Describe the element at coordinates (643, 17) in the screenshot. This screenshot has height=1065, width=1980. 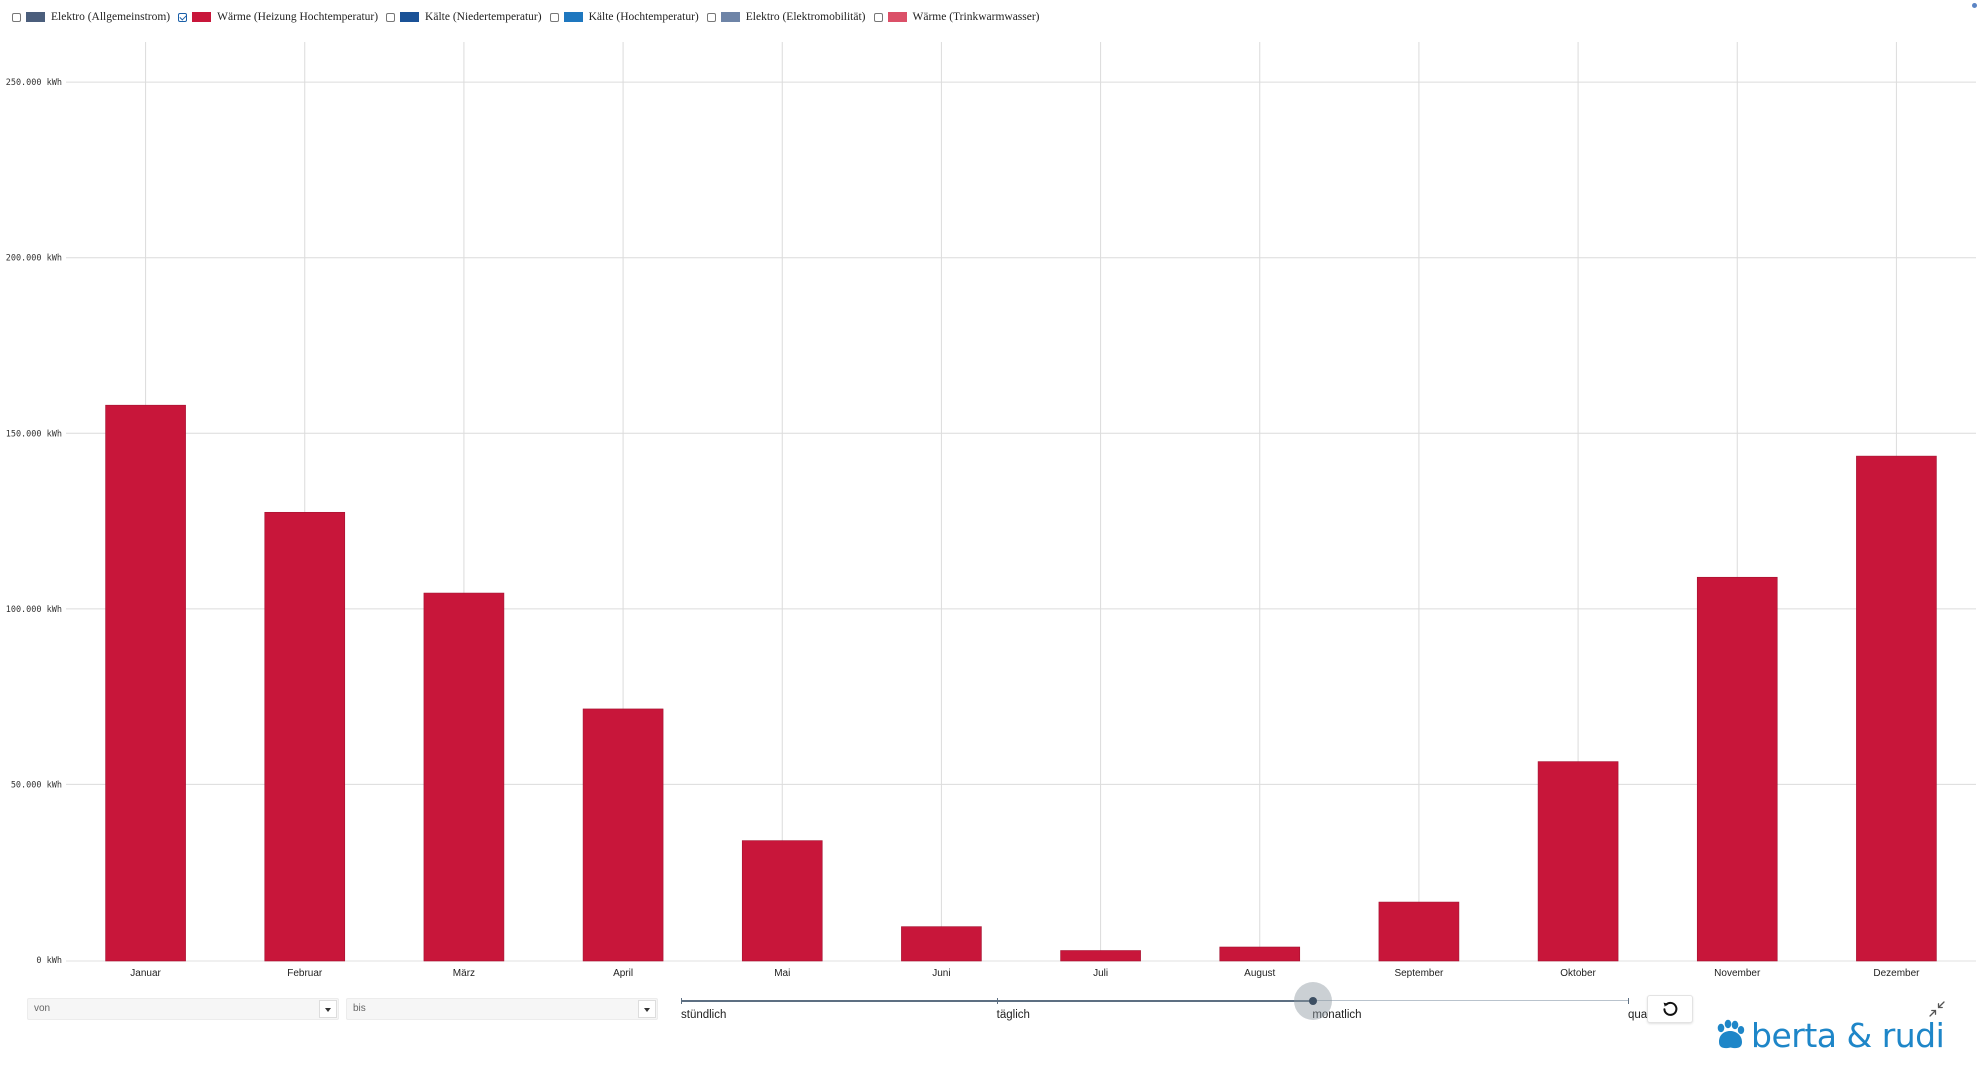
I see `legend-label: Kälte (Hochtemperatur)` at that location.